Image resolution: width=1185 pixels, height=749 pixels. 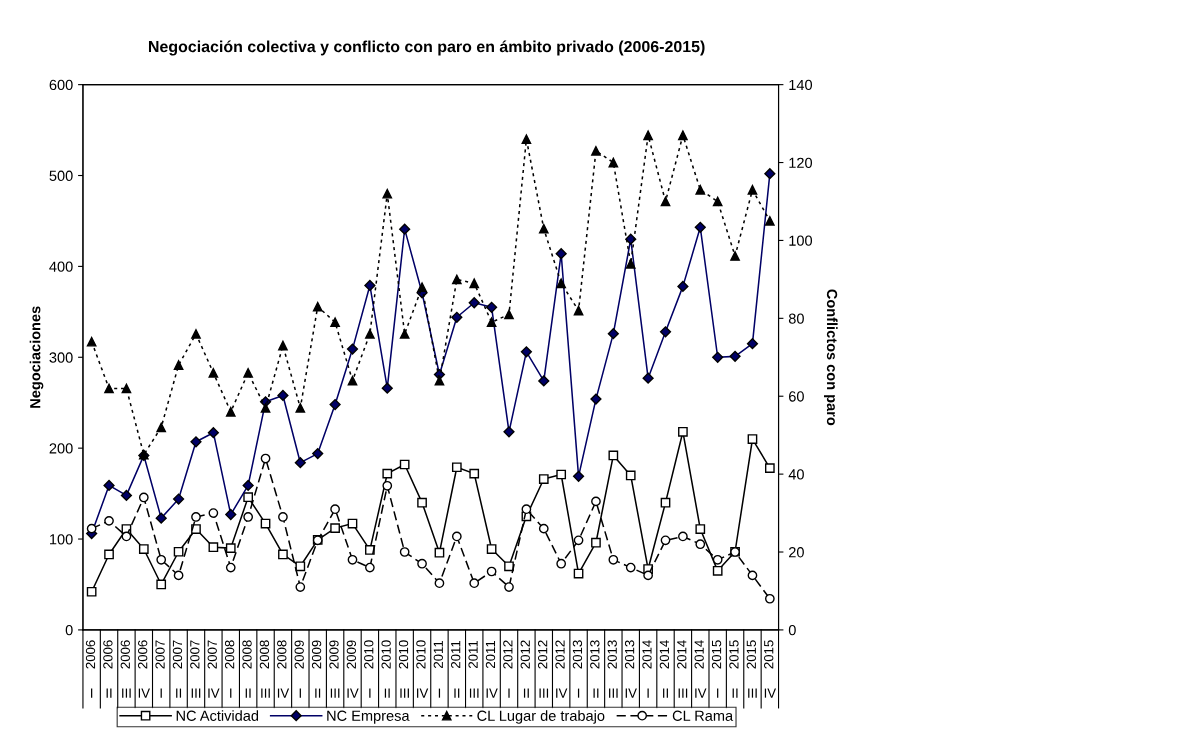 I want to click on category-label: 2014 I, so click(x=647, y=669).